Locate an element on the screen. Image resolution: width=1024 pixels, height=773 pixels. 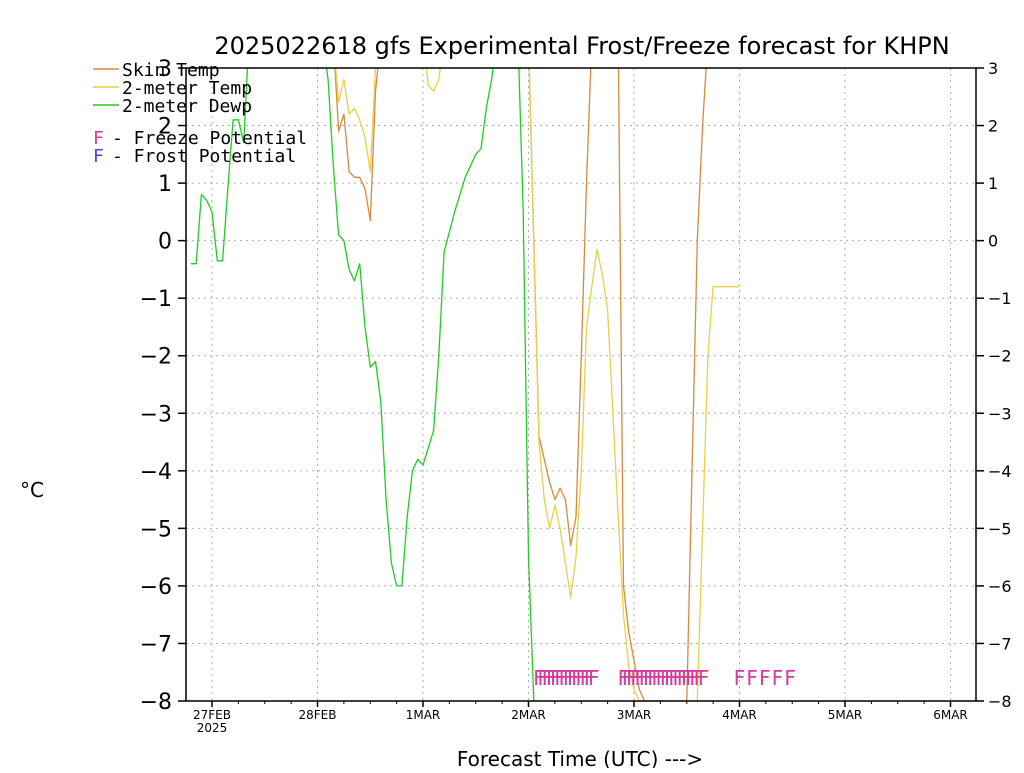
y-tick-label-right: −7 is located at coordinates (1000, 643).